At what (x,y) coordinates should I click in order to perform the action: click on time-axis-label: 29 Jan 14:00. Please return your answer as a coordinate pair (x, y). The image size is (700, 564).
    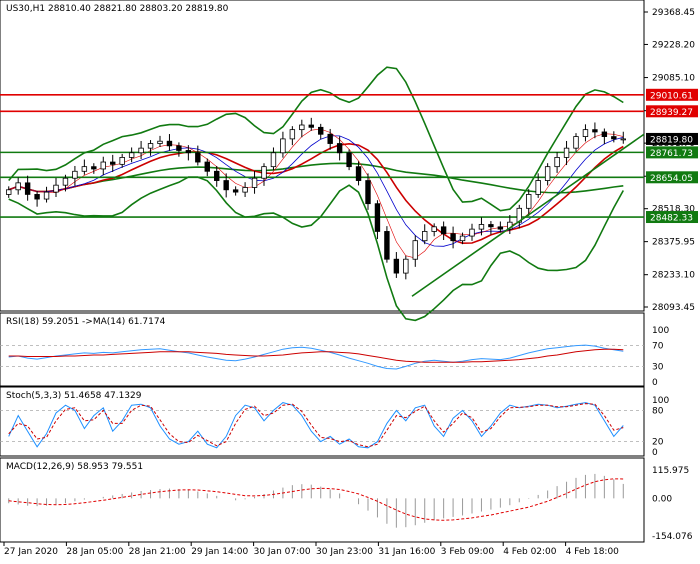
    Looking at the image, I should click on (219, 552).